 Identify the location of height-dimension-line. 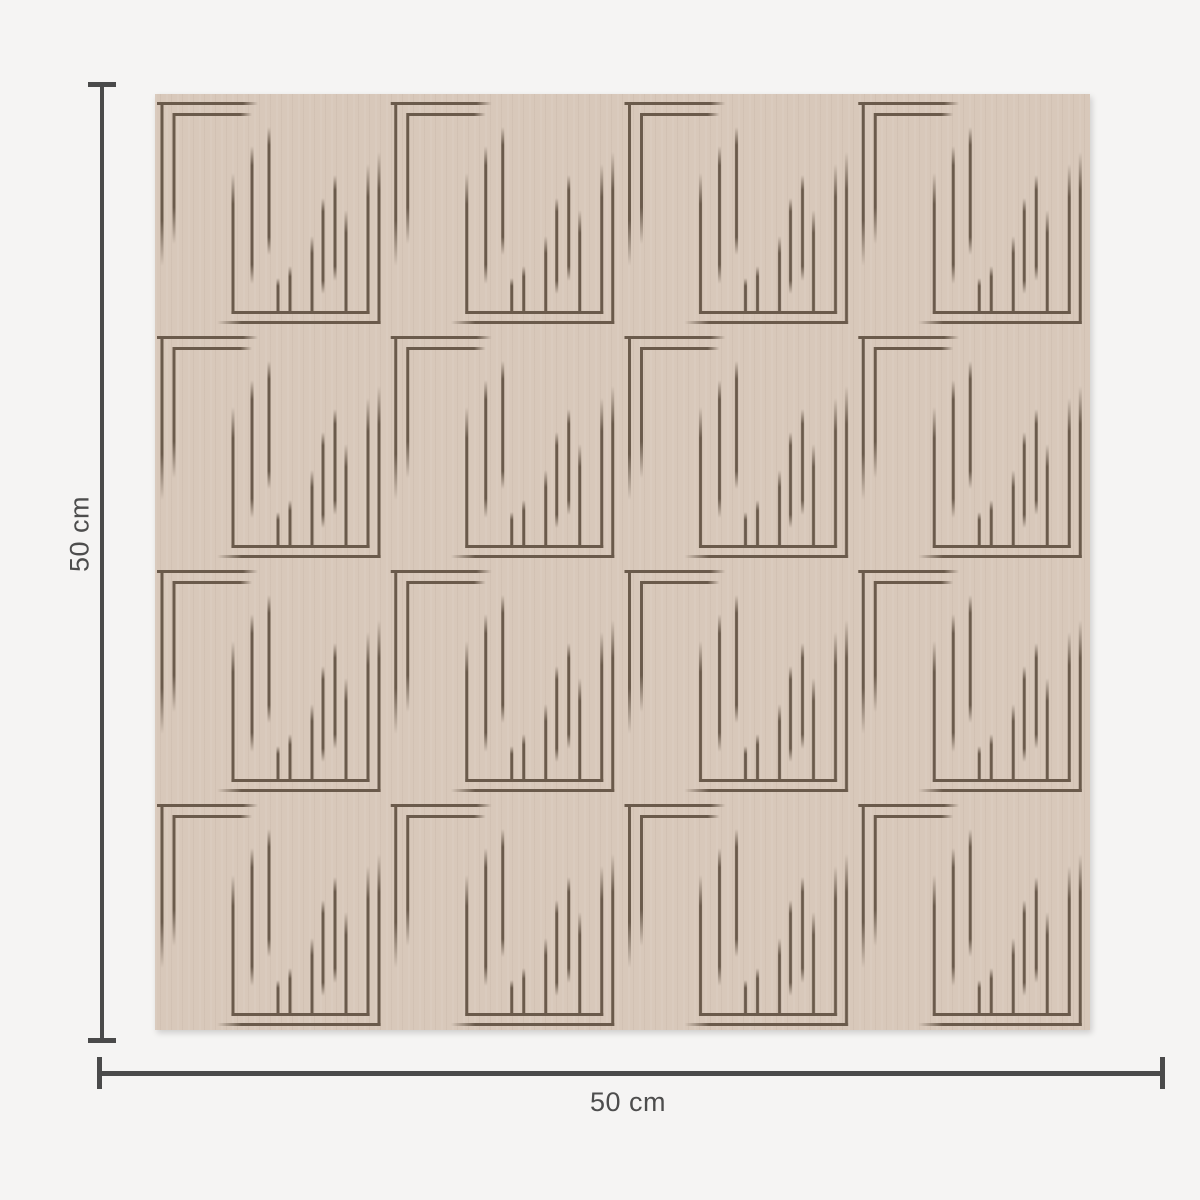
(102, 562).